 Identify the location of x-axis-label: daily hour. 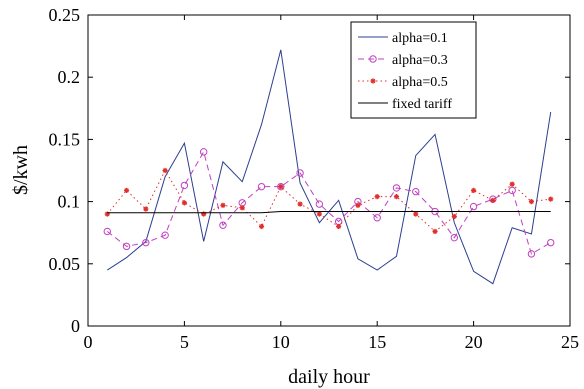
(329, 377).